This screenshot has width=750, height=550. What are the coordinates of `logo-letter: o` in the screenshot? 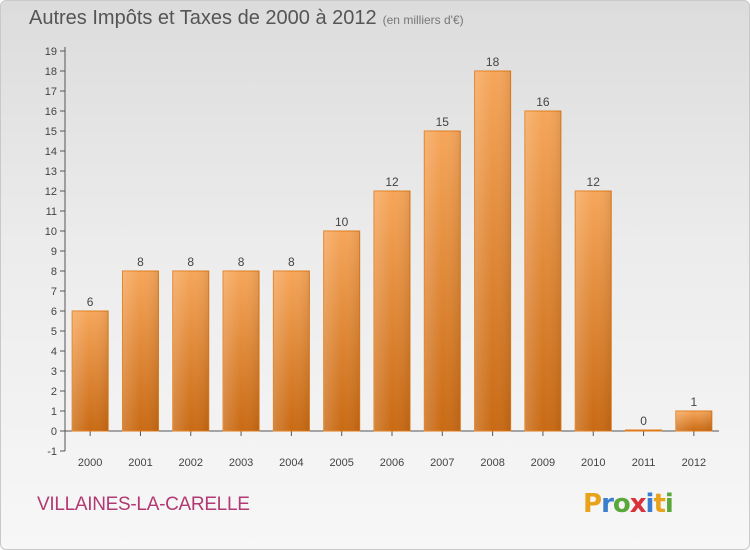 It's located at (621, 504).